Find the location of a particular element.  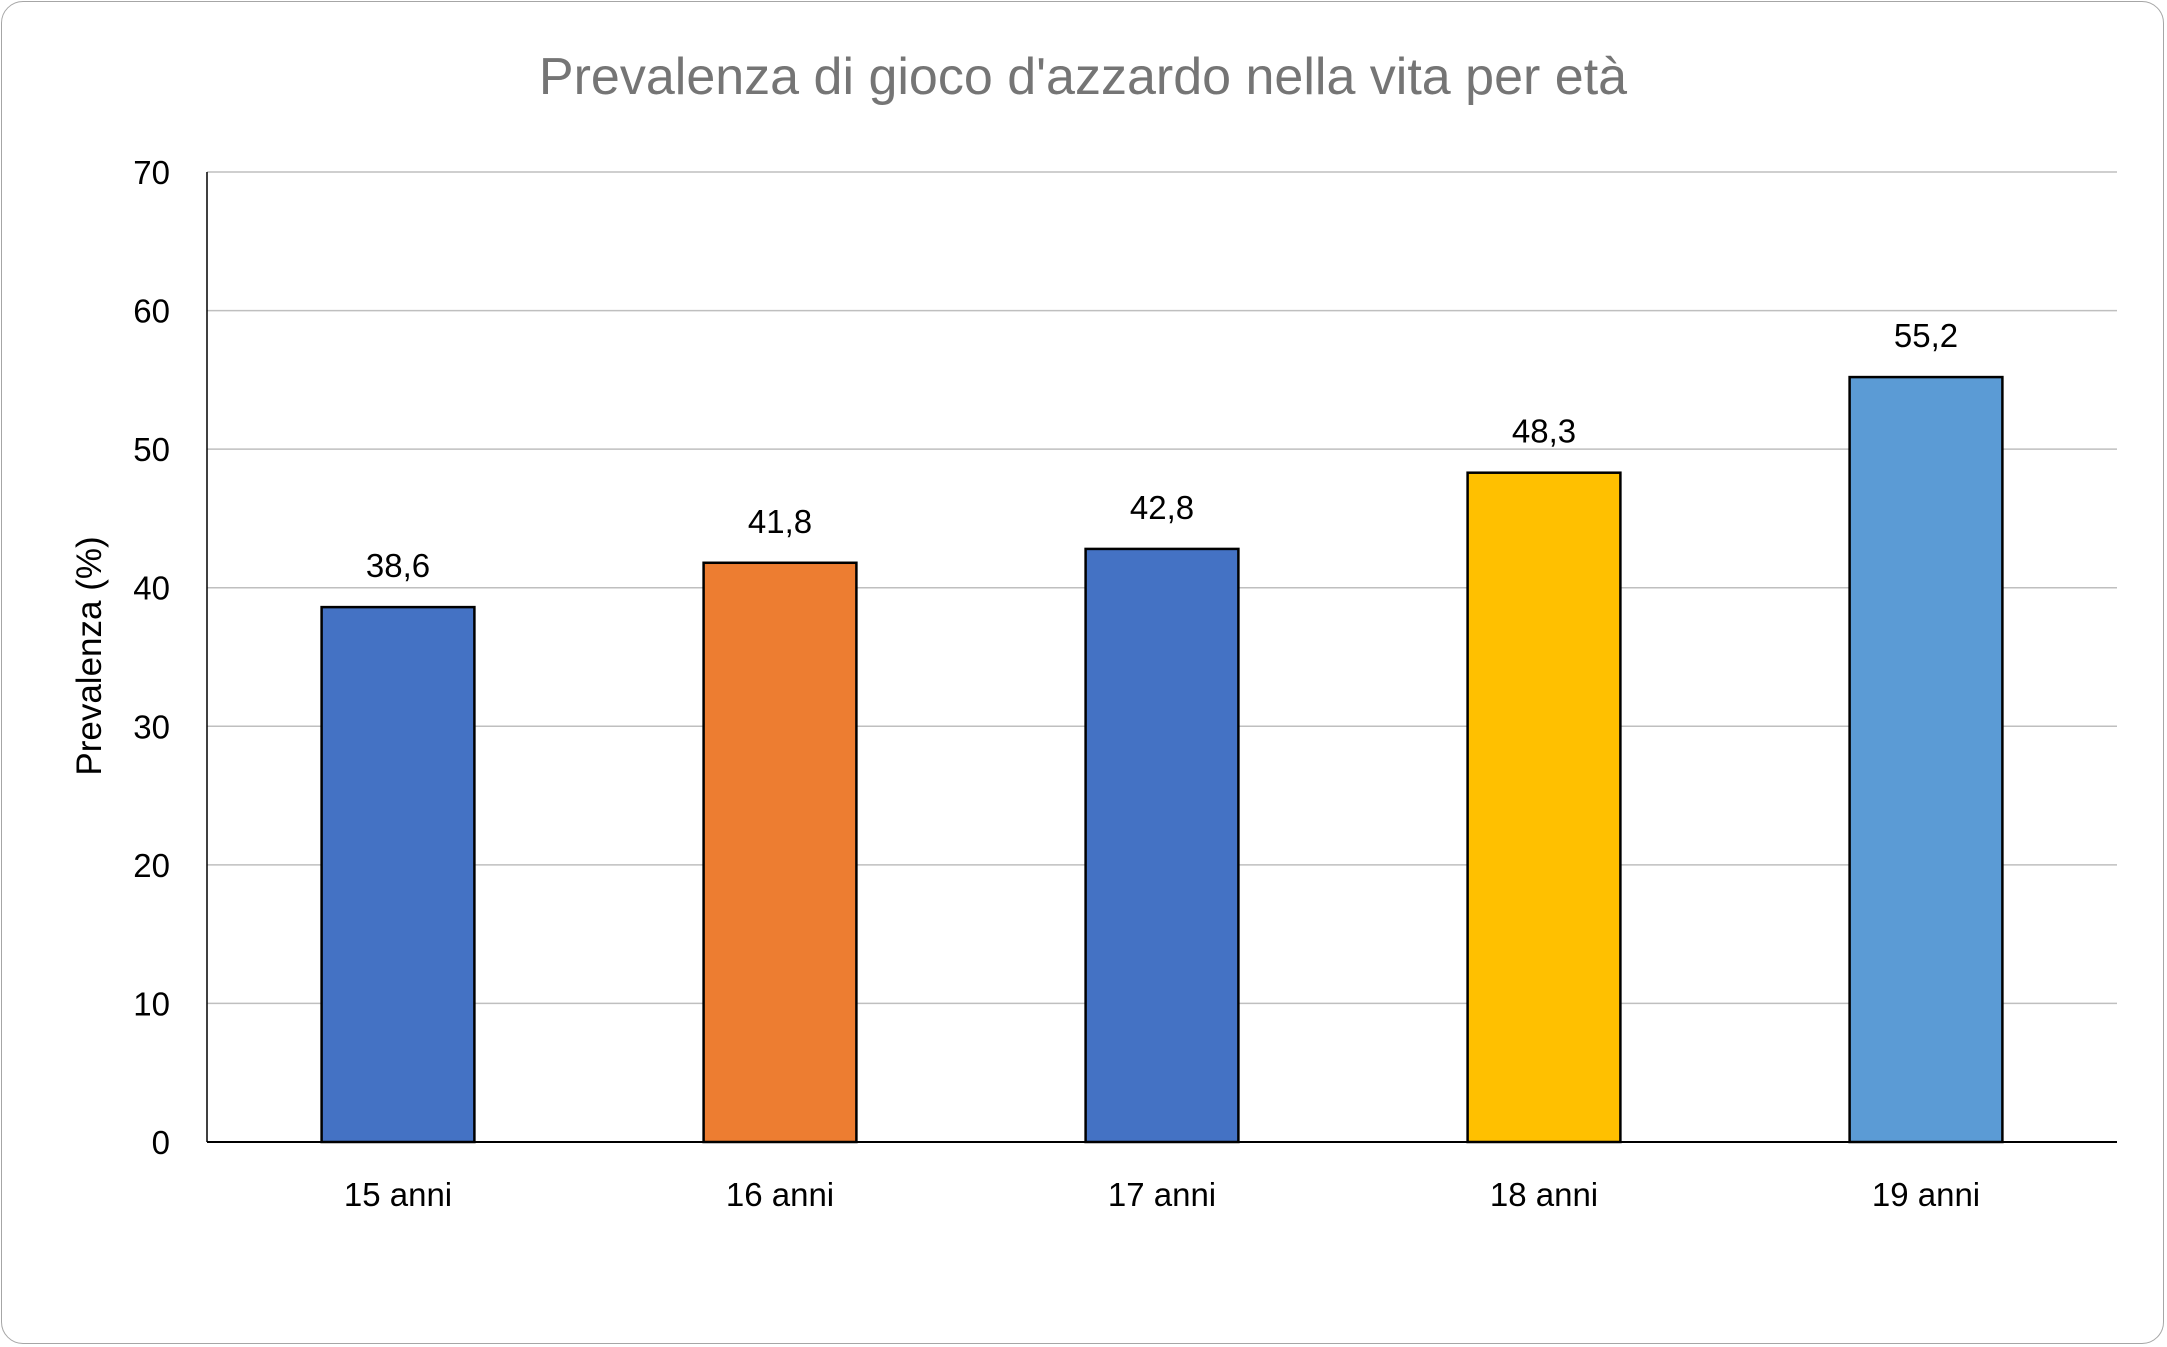

y-axis-title: Prevalenza (%) is located at coordinates (89, 655).